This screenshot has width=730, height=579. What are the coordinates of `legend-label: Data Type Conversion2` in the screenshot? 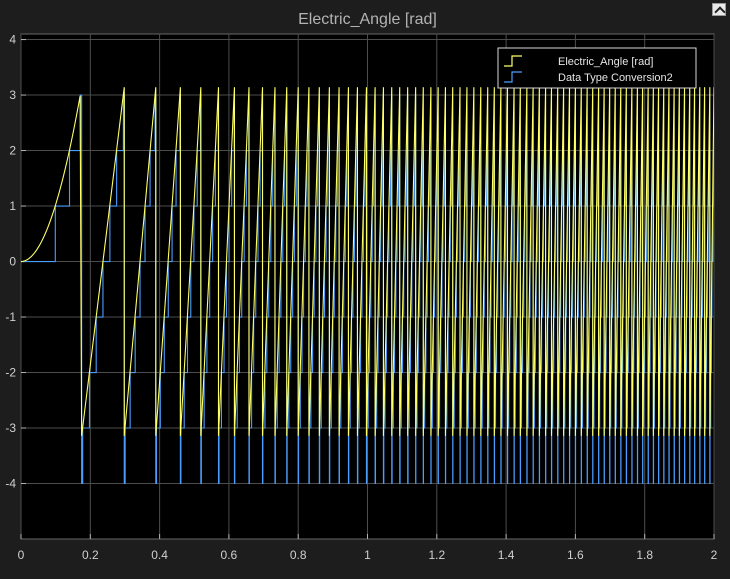 It's located at (615, 78).